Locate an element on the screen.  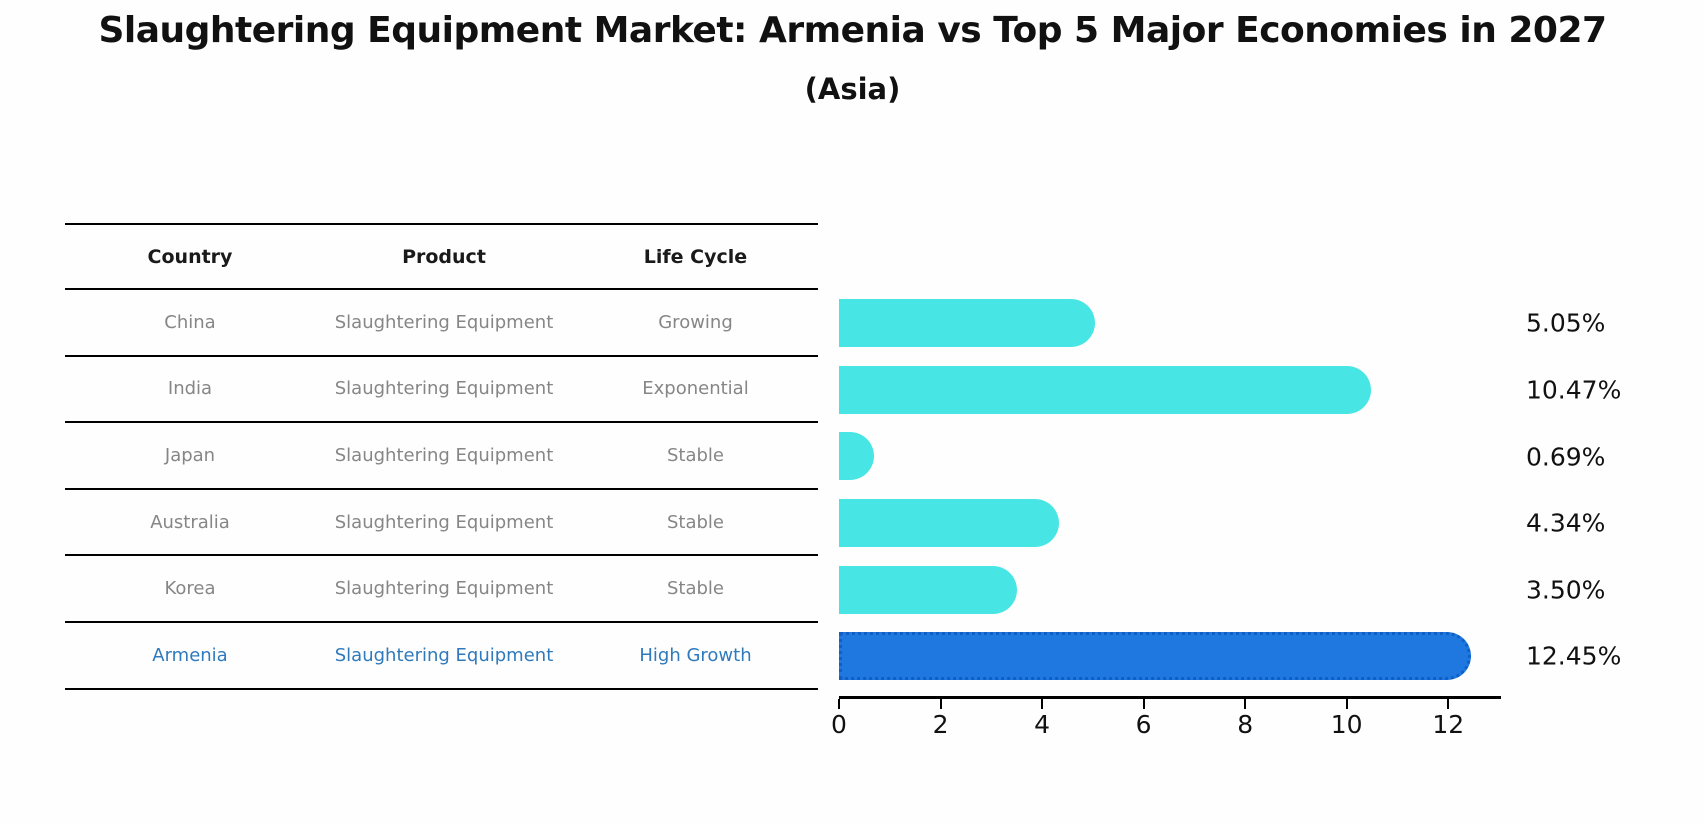
value-label: 3.50% is located at coordinates (1566, 590).